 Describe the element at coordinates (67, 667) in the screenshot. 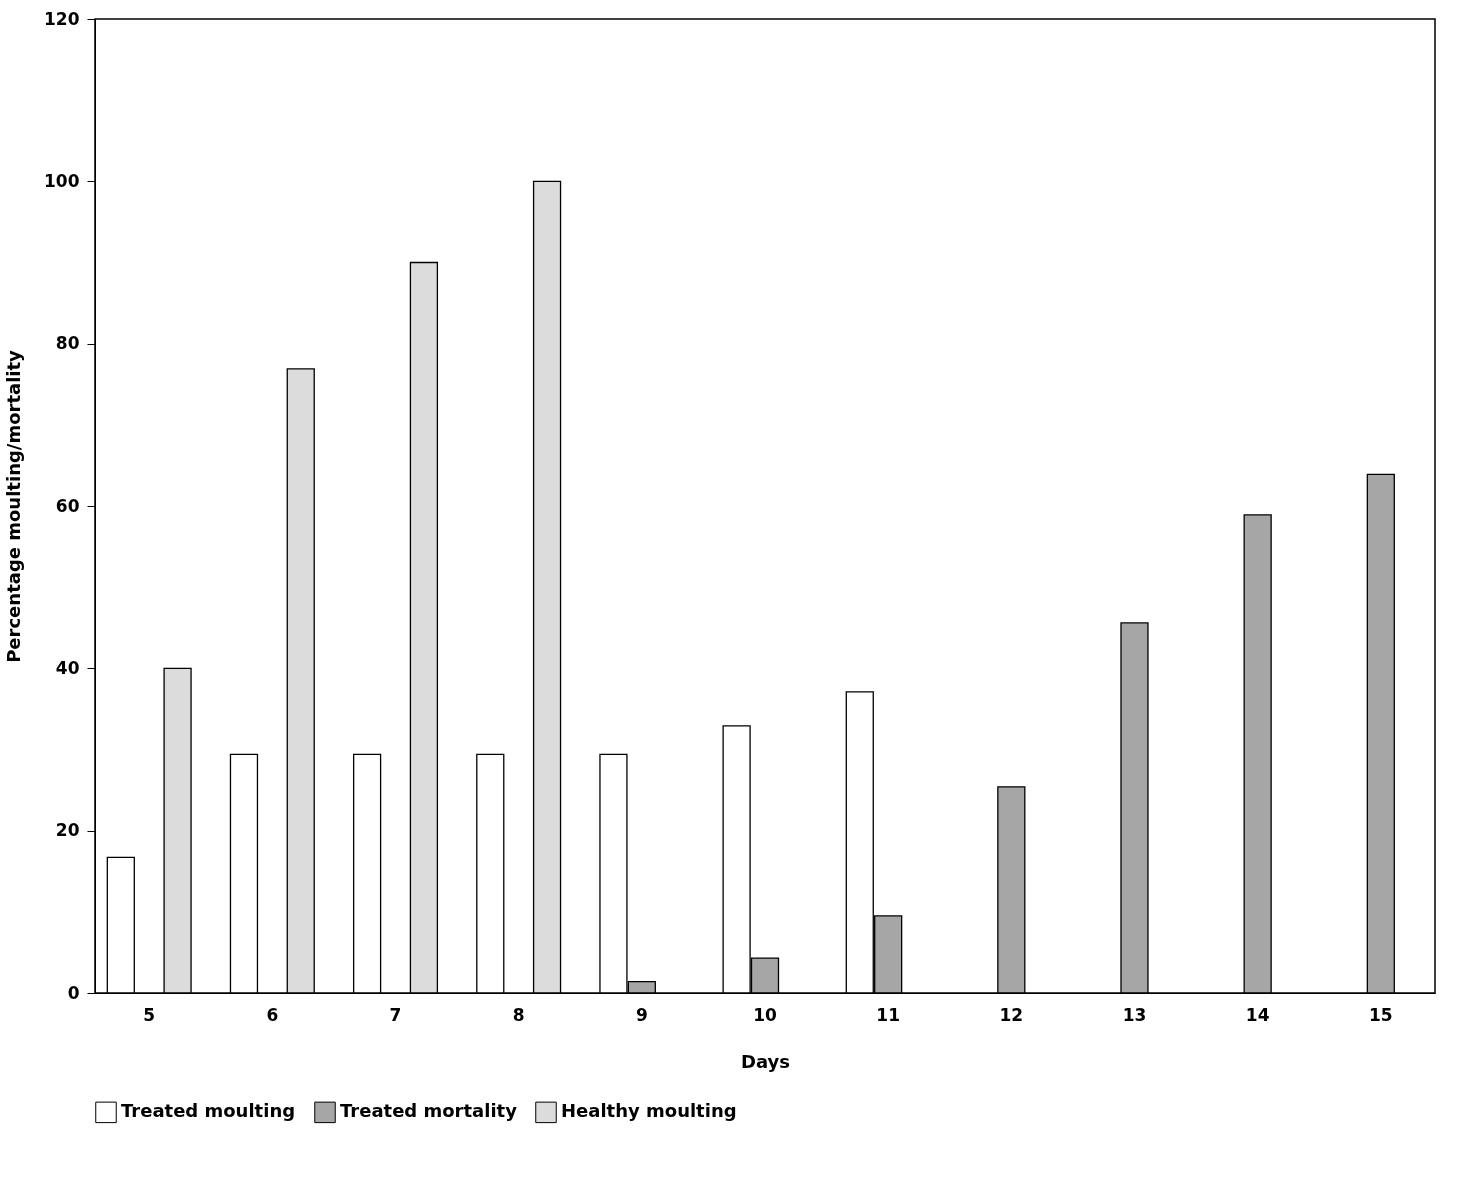

I see `y-tick-label: 40` at that location.